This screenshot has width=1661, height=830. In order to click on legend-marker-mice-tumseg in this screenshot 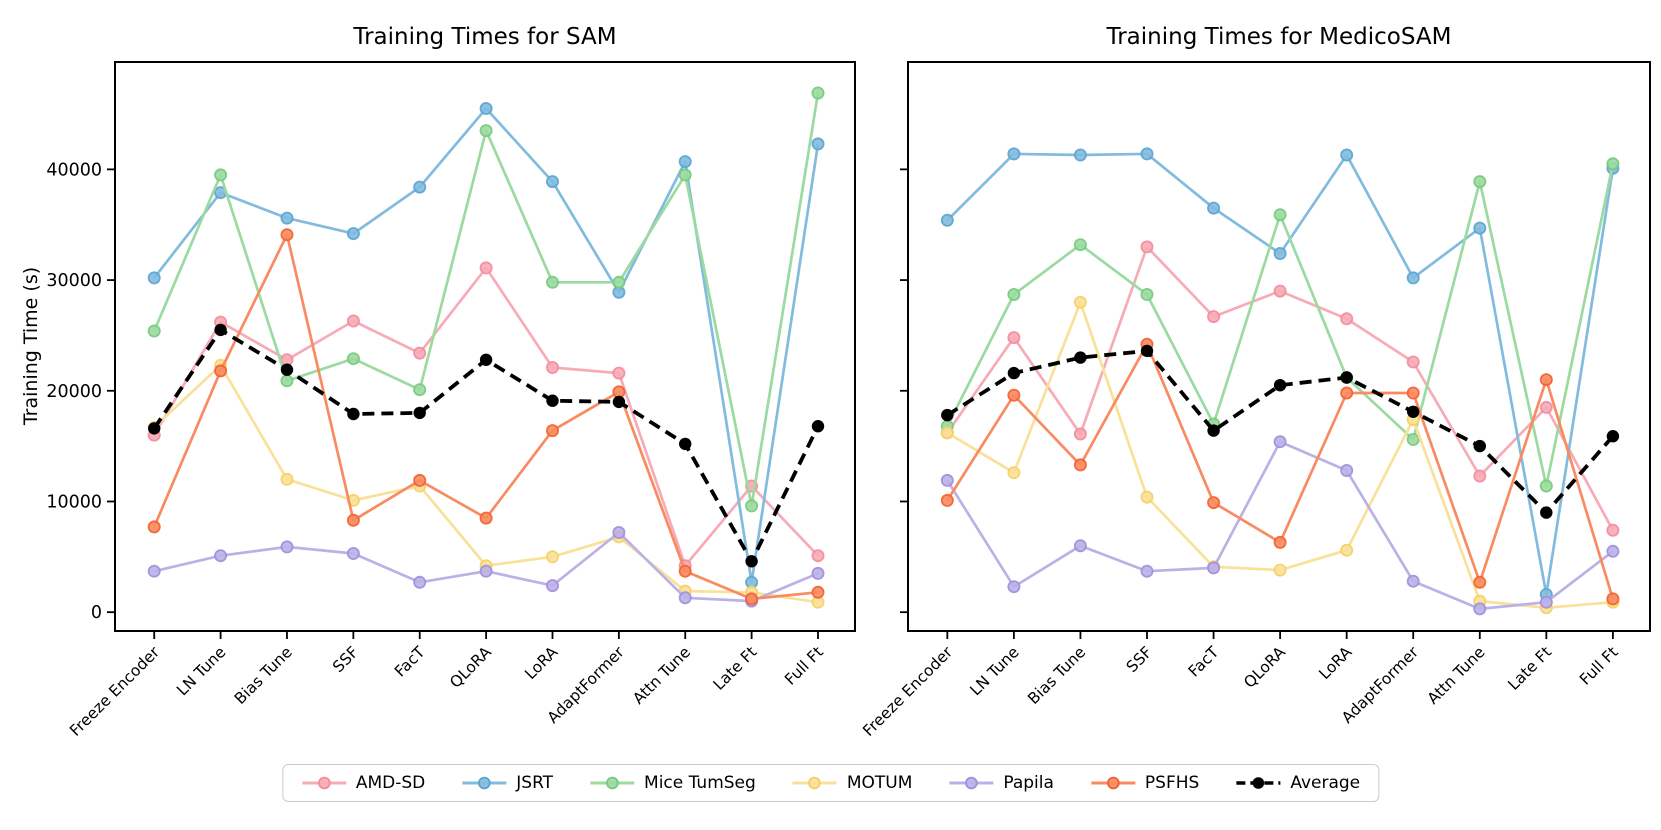, I will do `click(612, 783)`.